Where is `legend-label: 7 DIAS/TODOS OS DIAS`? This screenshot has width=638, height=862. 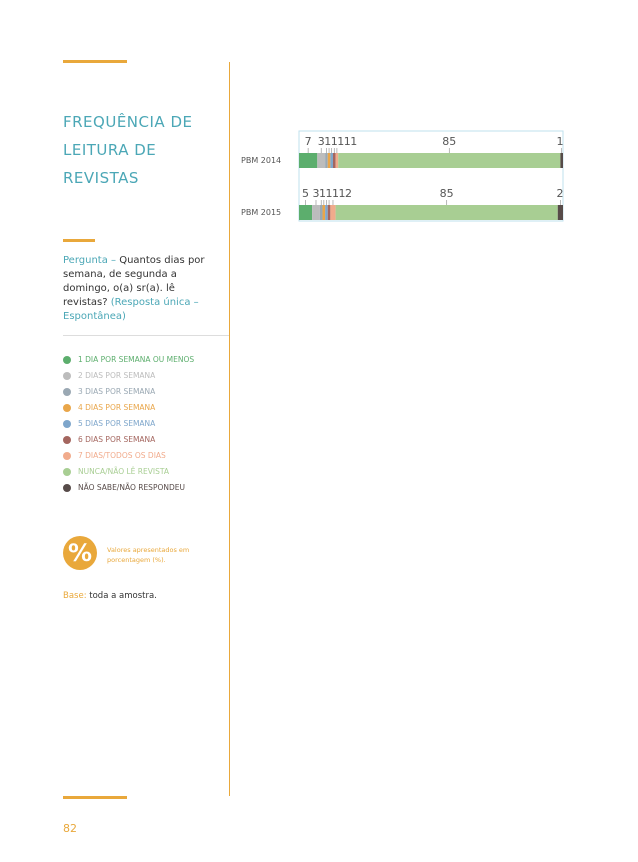
legend-label: 7 DIAS/TODOS OS DIAS is located at coordinates (122, 455).